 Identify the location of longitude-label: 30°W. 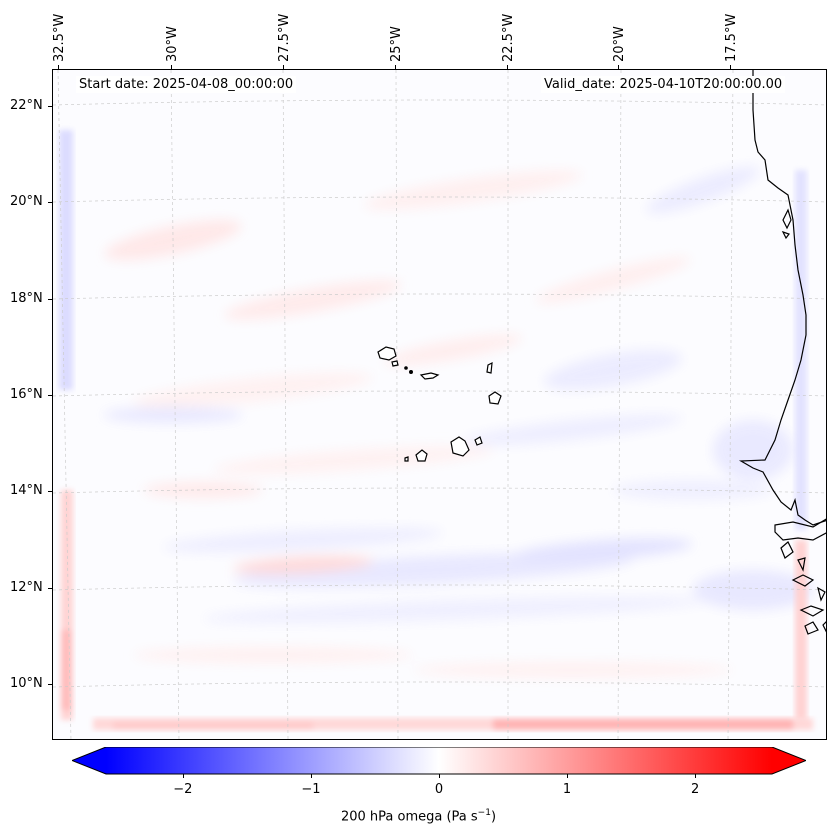
(172, 44).